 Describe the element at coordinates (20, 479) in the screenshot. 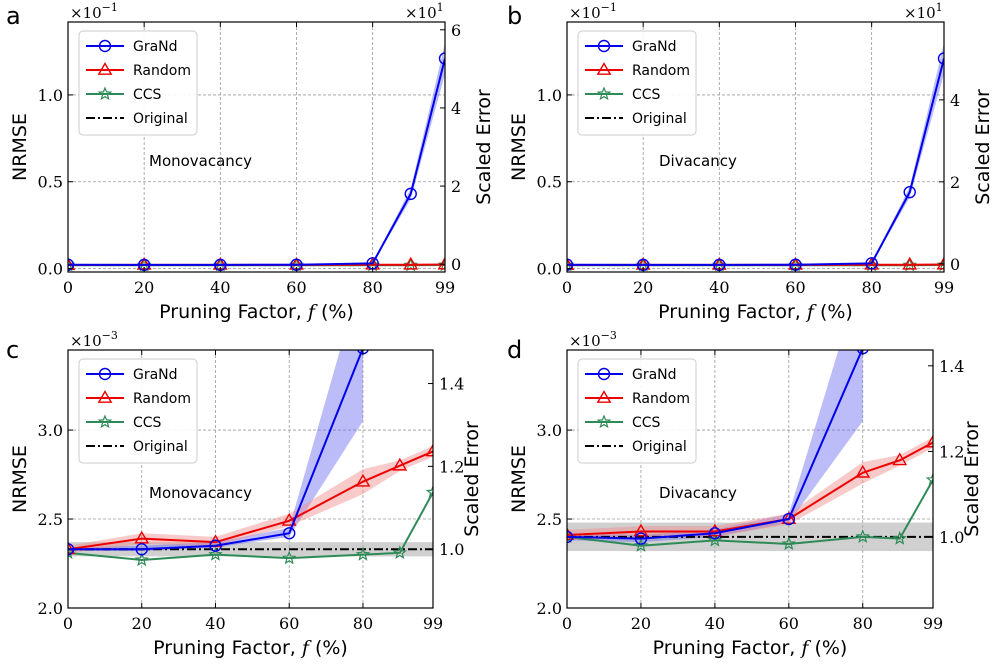

I see `y-axis-label: NRMSE` at that location.